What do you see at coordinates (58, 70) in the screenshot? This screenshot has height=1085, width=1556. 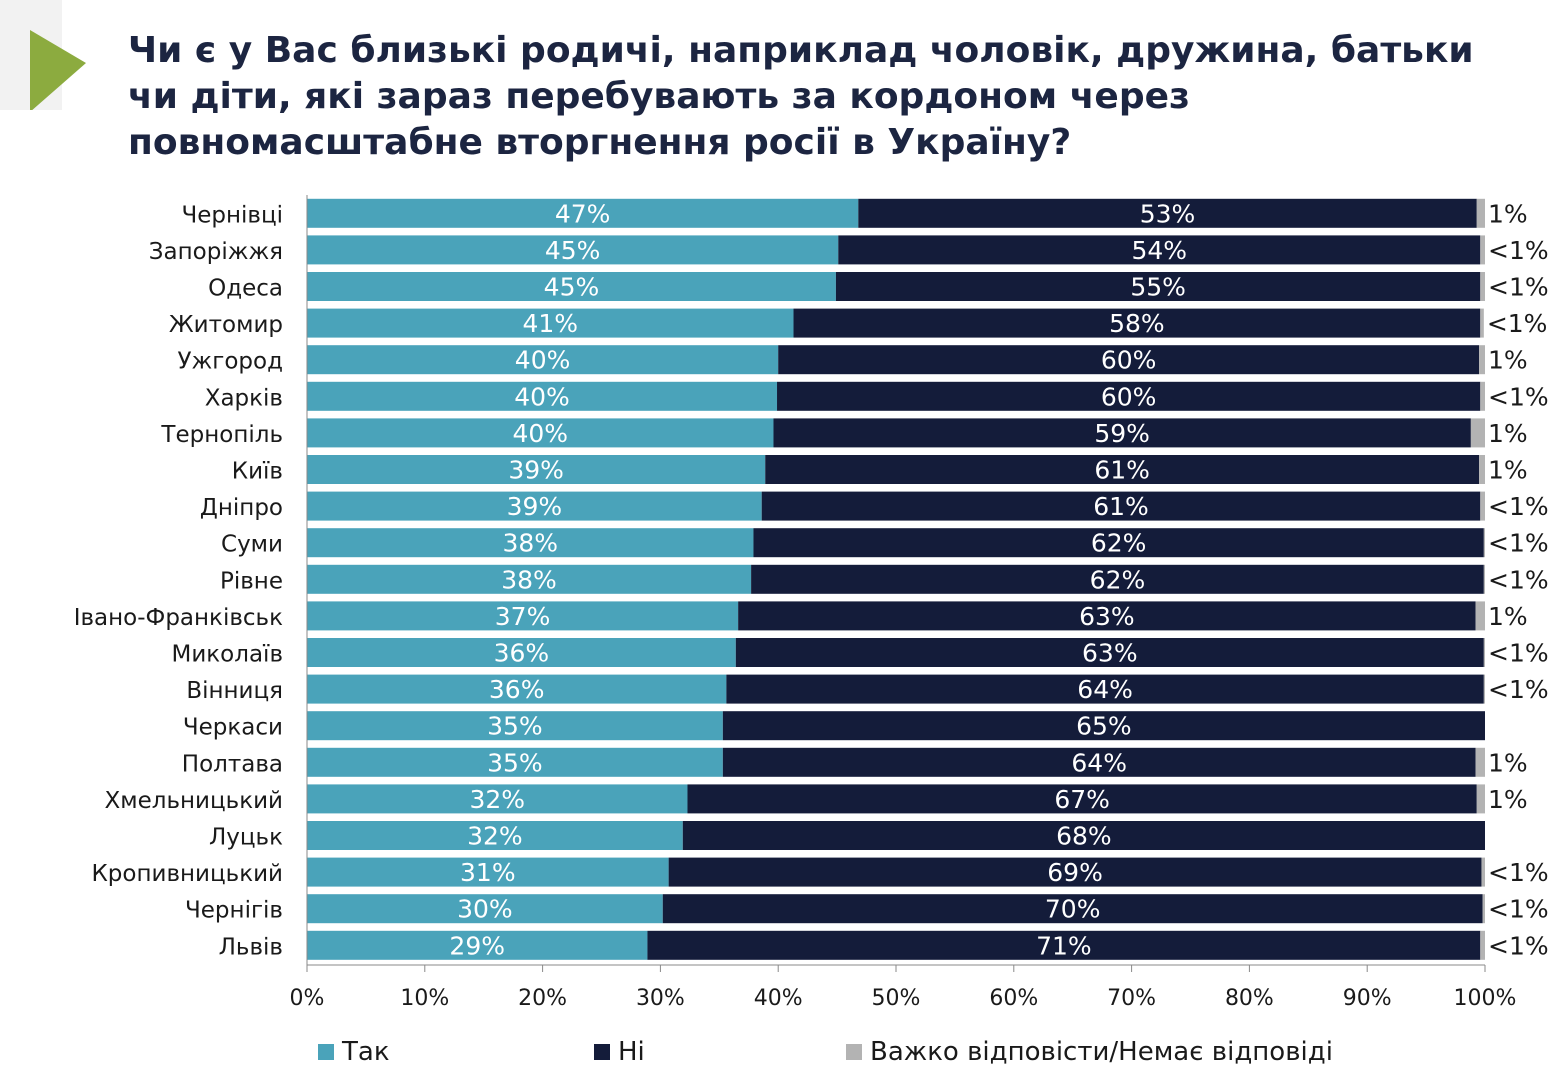 I see `play-triangle-icon` at bounding box center [58, 70].